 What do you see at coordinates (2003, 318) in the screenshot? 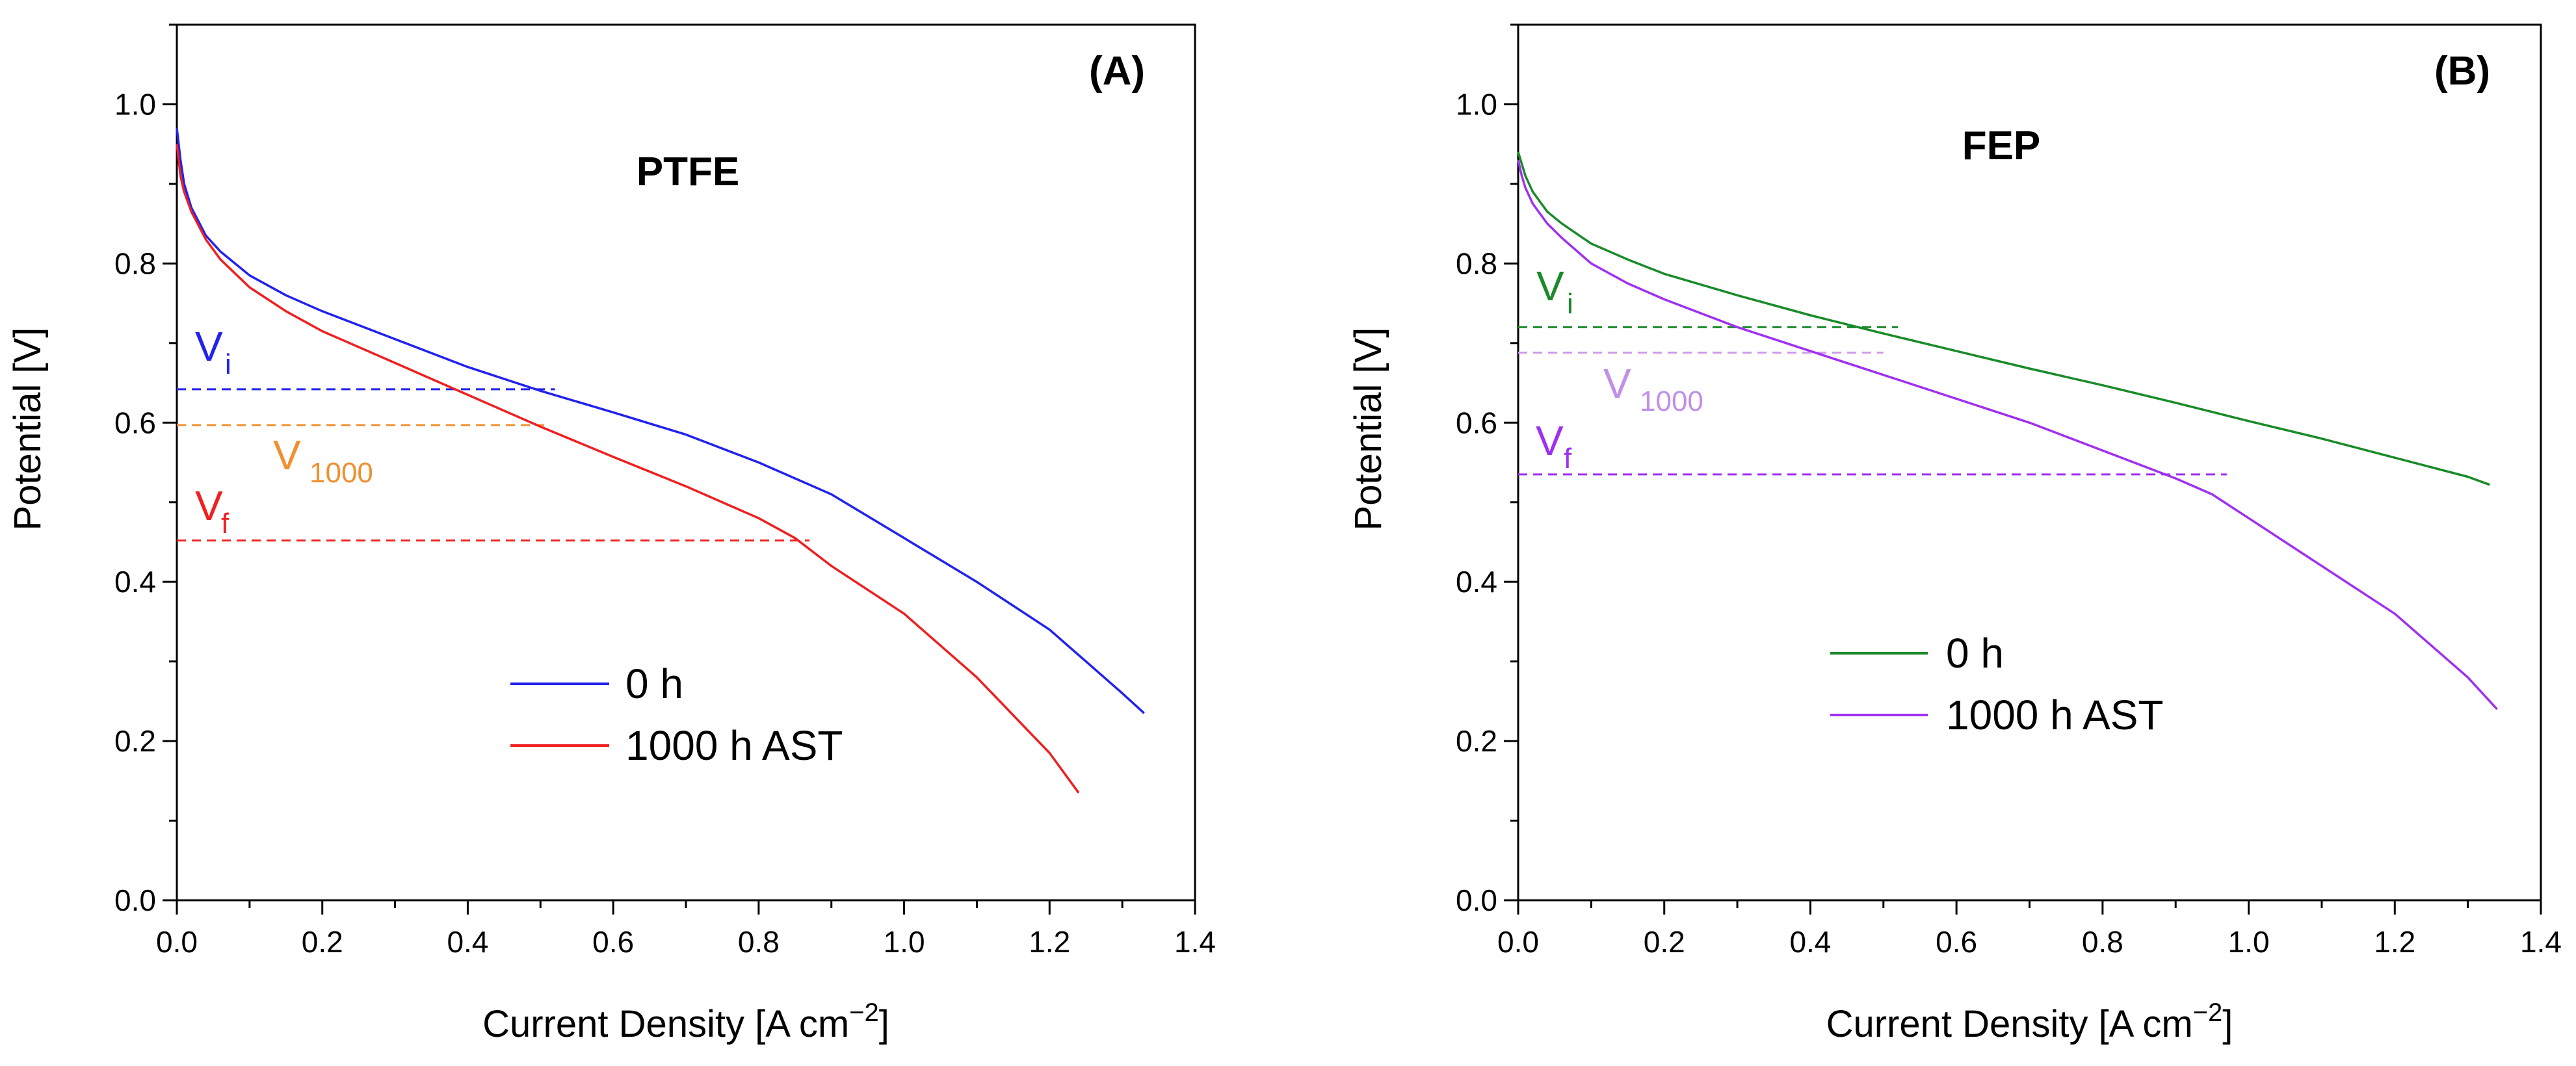
I see `series-line-0h` at bounding box center [2003, 318].